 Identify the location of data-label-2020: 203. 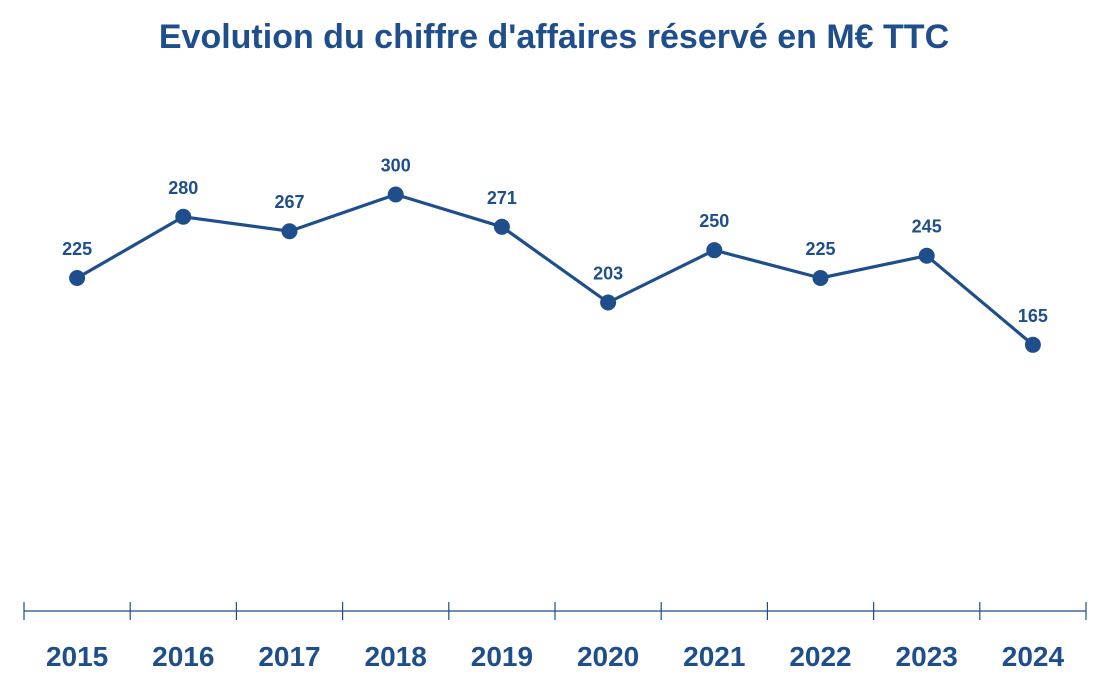
(608, 273).